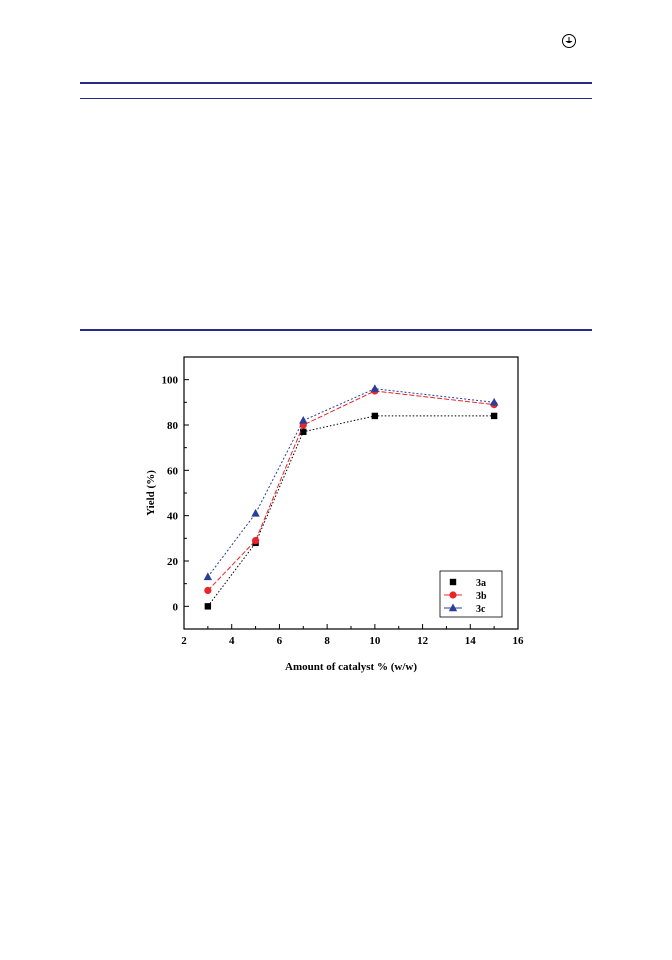  Describe the element at coordinates (453, 582) in the screenshot. I see `legend-marker-3a` at that location.